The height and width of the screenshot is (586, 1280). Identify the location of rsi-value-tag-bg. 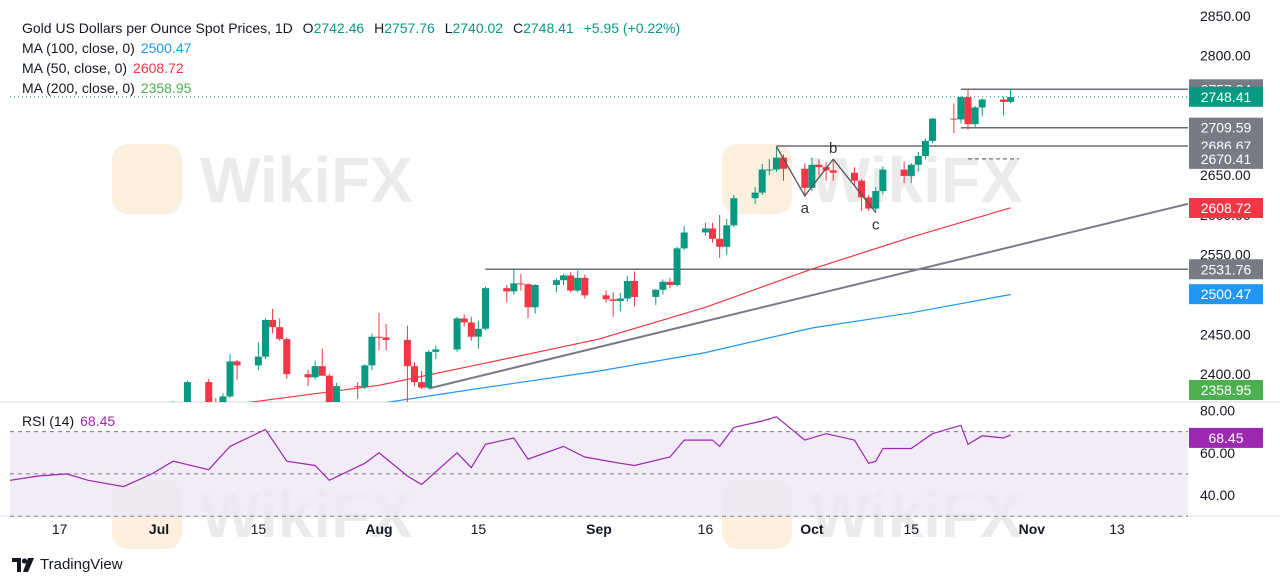
(1226, 437).